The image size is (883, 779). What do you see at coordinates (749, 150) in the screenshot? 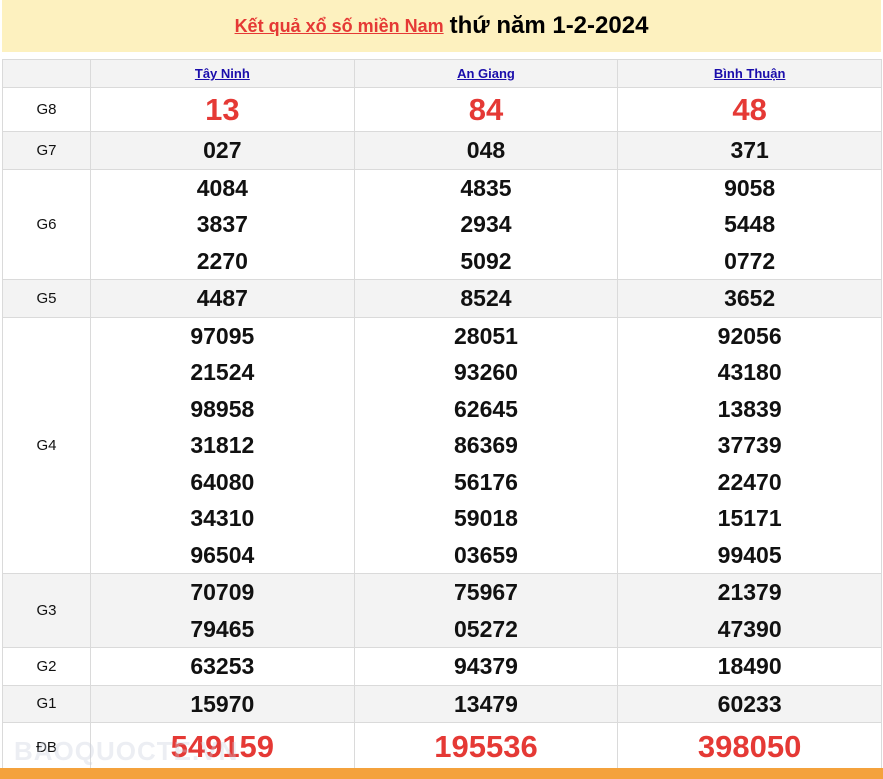
I see `prize-number: 371` at bounding box center [749, 150].